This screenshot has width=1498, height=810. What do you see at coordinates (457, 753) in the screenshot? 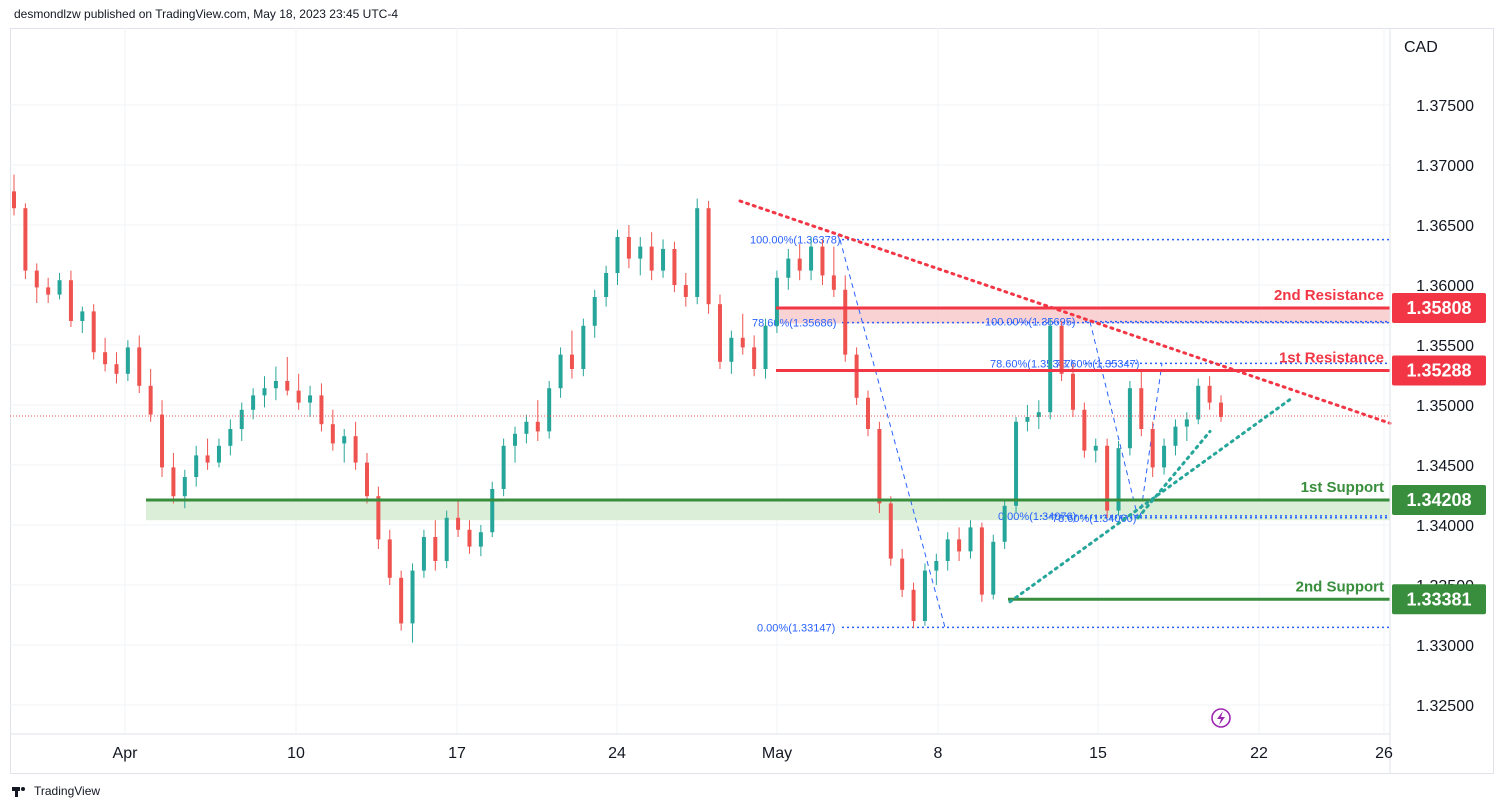
I see `x-tick-label: 17` at bounding box center [457, 753].